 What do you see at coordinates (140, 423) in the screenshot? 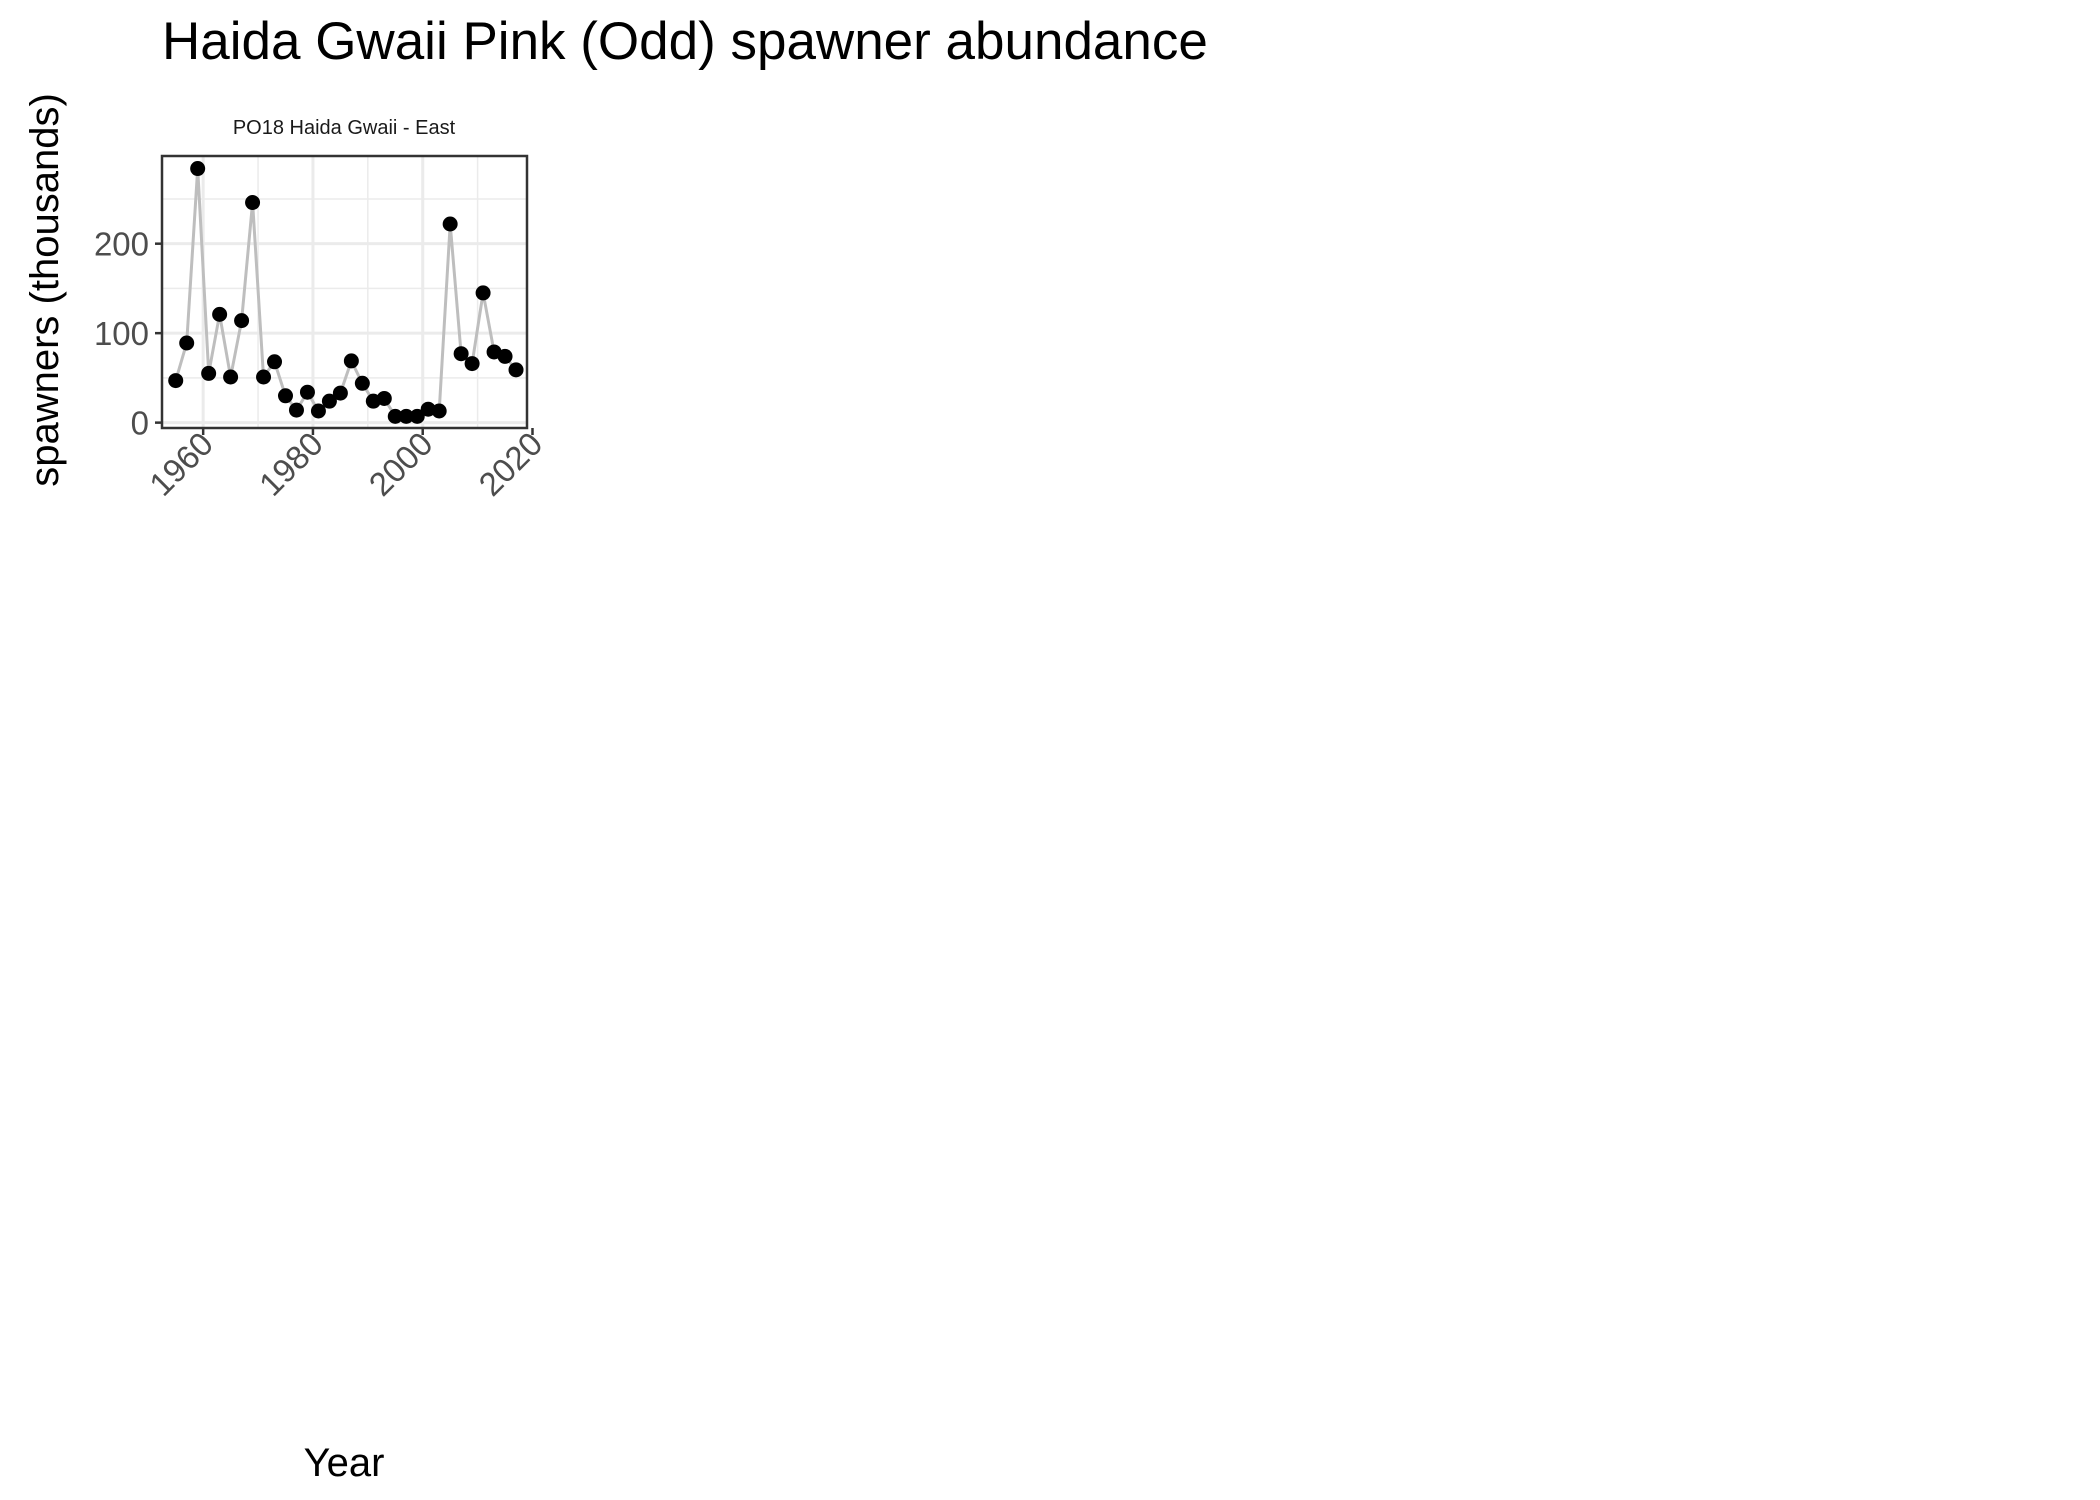
I see `y-tick-label: 0` at bounding box center [140, 423].